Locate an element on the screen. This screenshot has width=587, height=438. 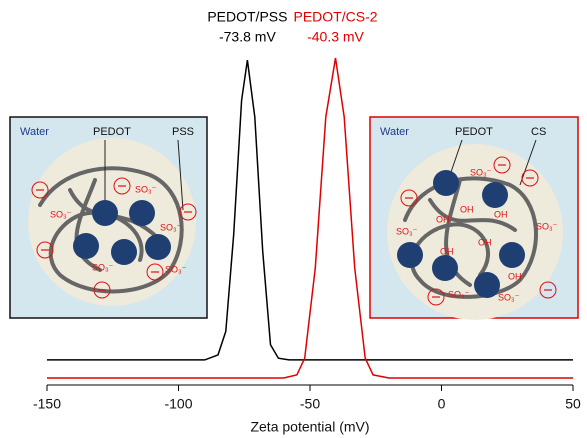
x-tick-label: -100 is located at coordinates (178, 404).